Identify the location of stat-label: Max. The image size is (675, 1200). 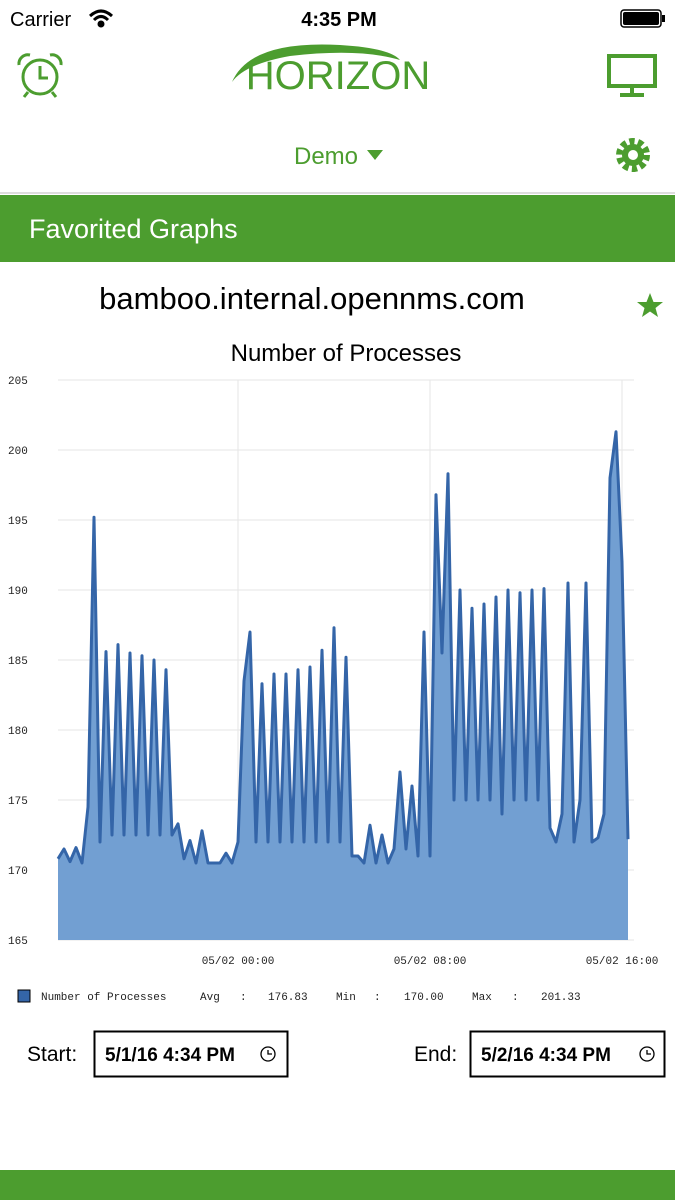
(482, 998).